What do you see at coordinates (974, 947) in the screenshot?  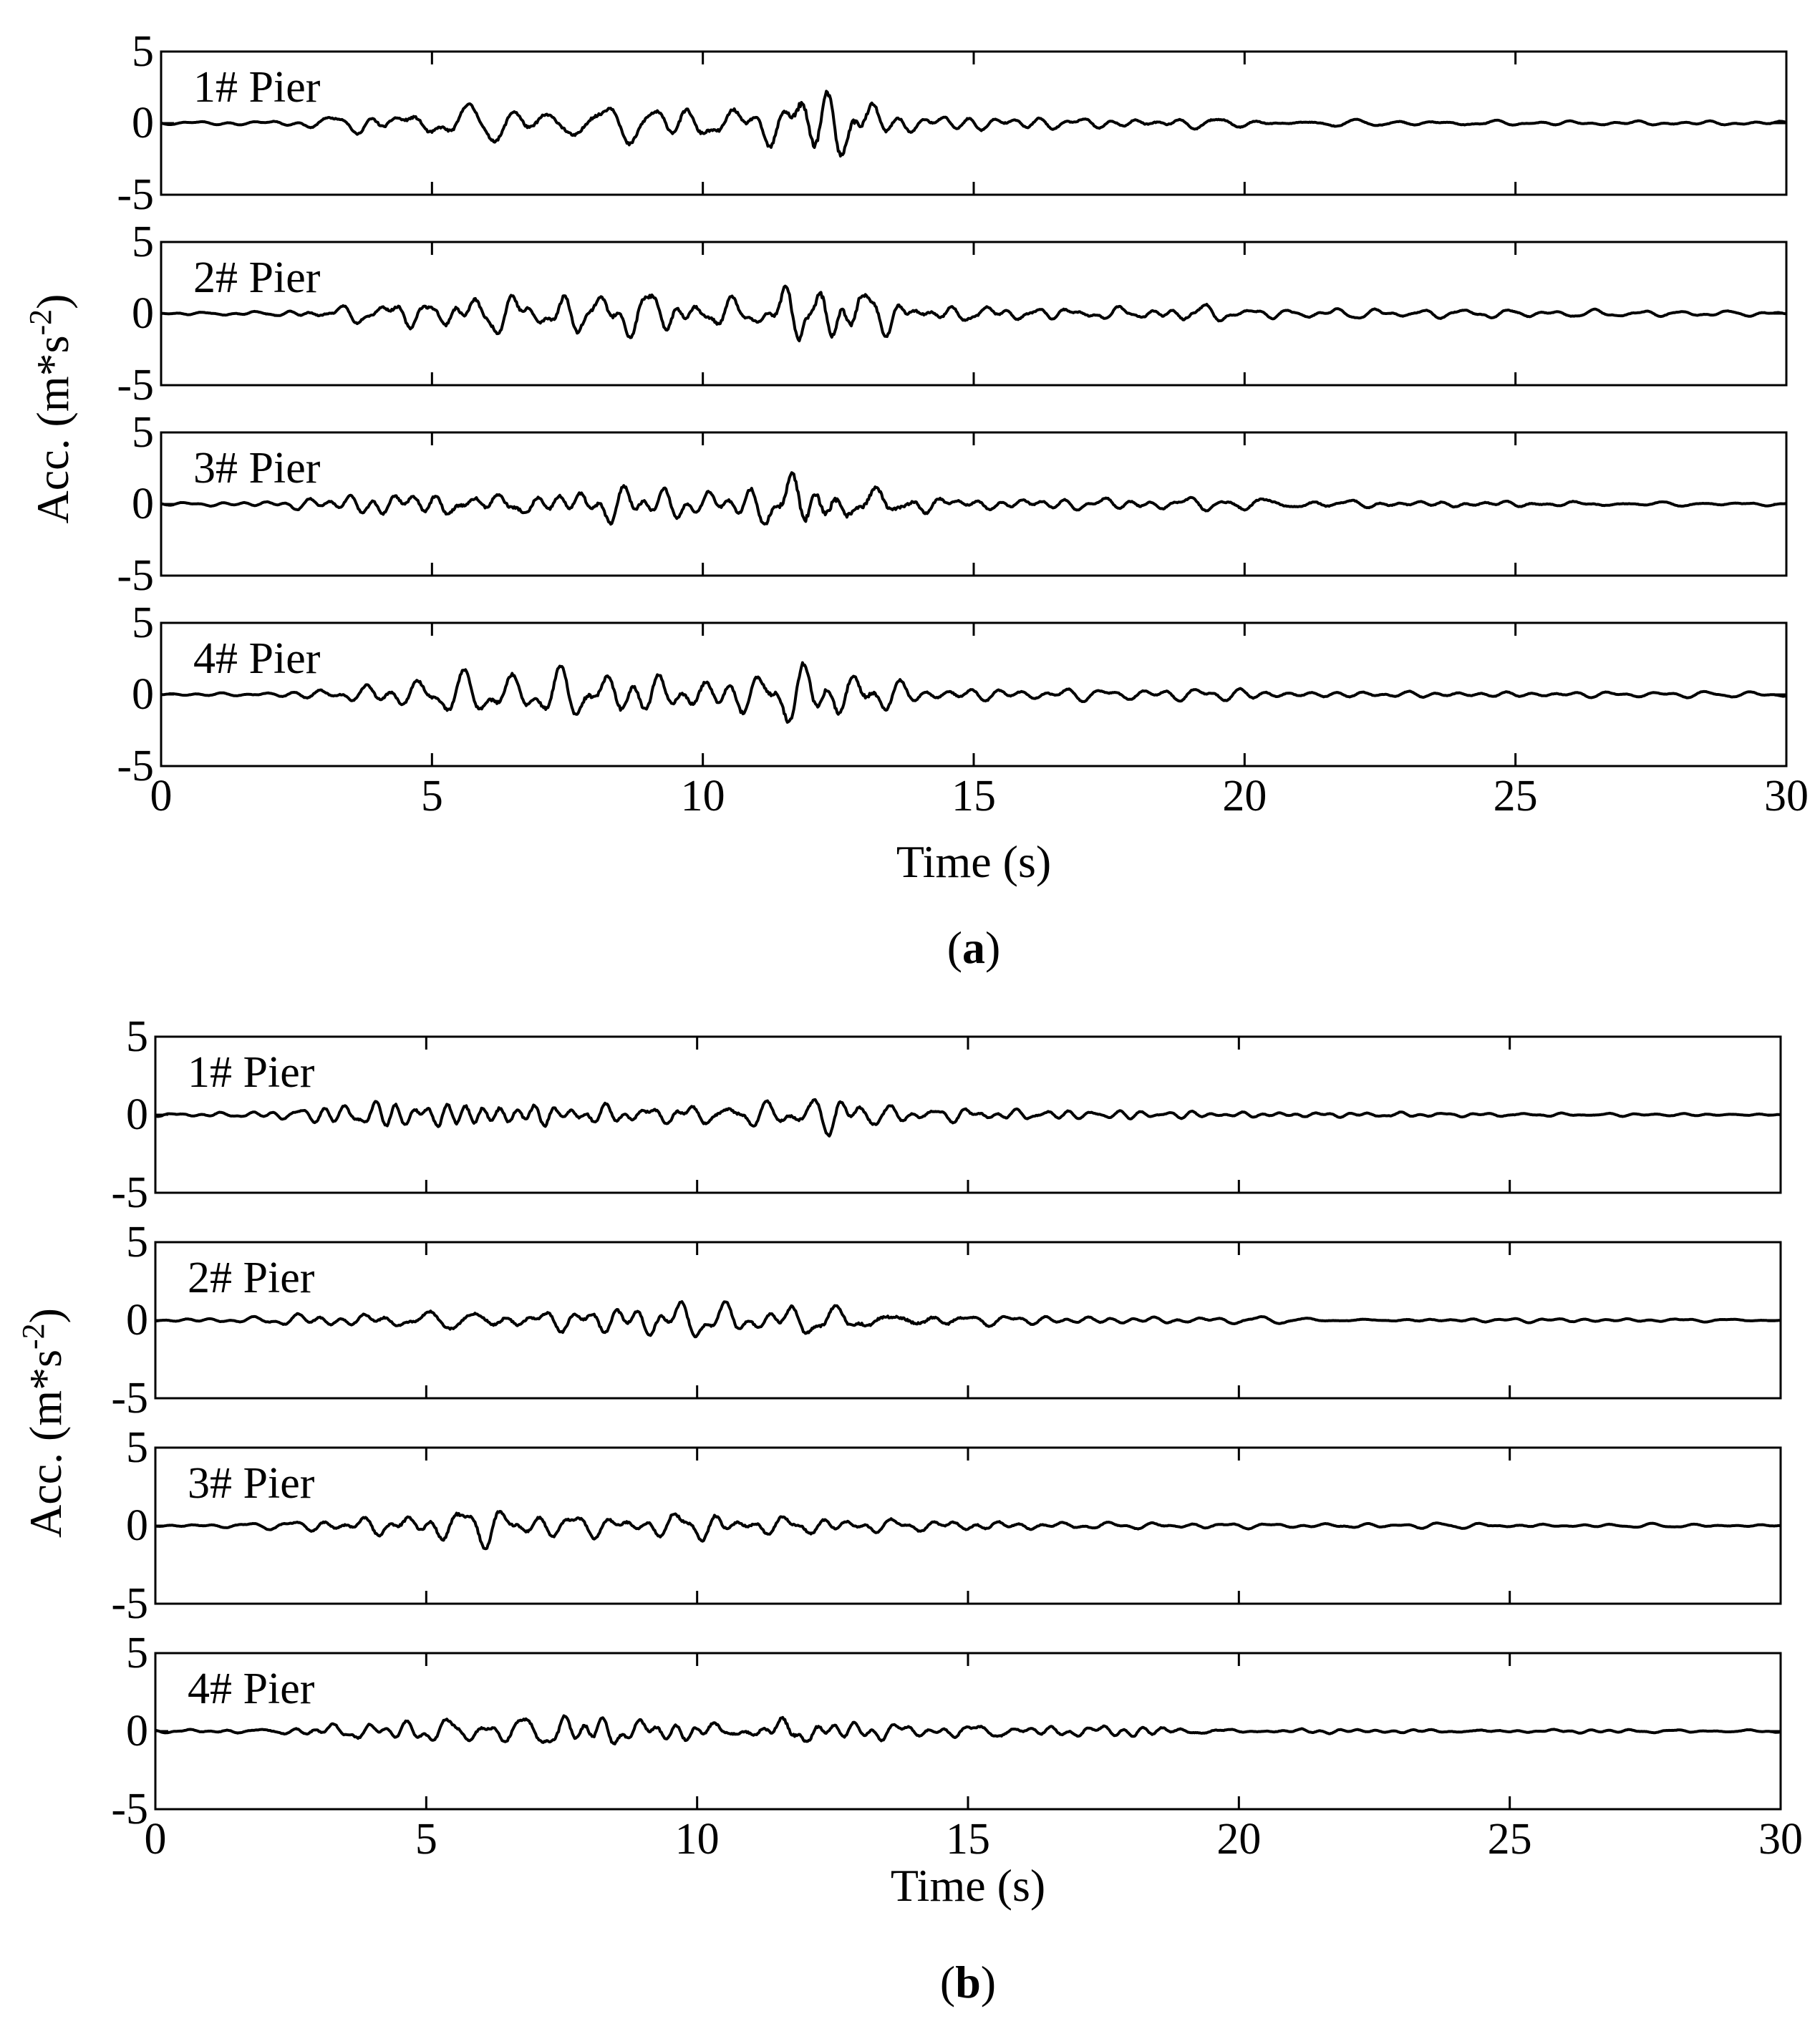 I see `figure-caption: (a)` at bounding box center [974, 947].